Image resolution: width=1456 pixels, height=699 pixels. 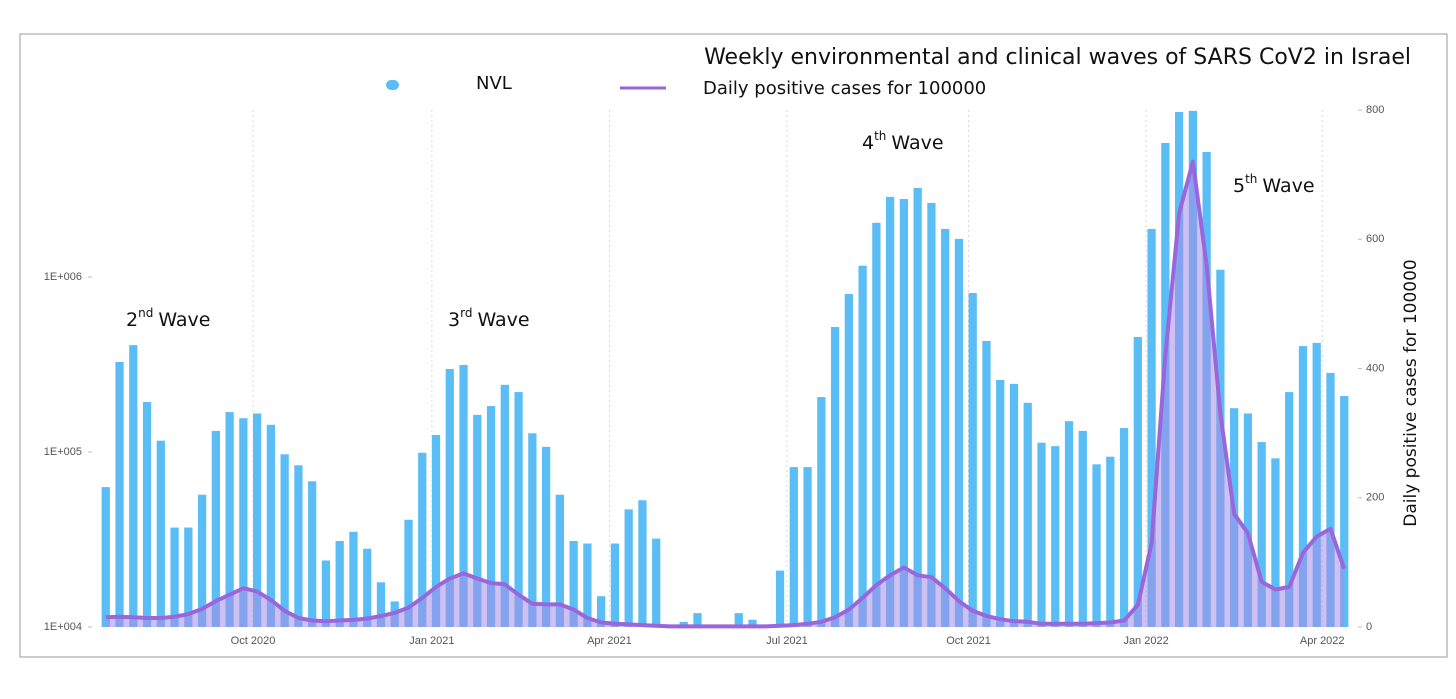 I want to click on y-tick-label: 1E+005, so click(x=63, y=452).